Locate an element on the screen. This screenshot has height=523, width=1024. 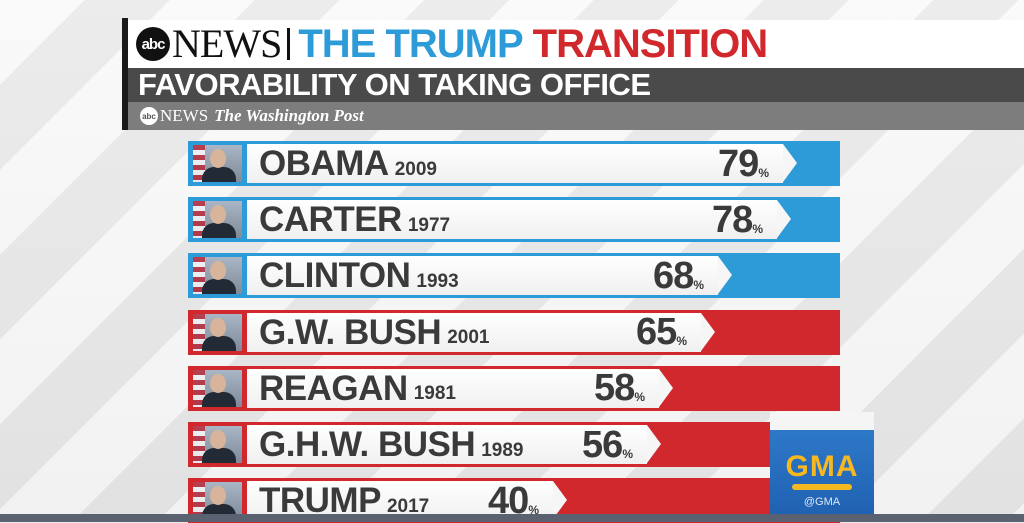
inauguration-year: 1989 is located at coordinates (502, 450).